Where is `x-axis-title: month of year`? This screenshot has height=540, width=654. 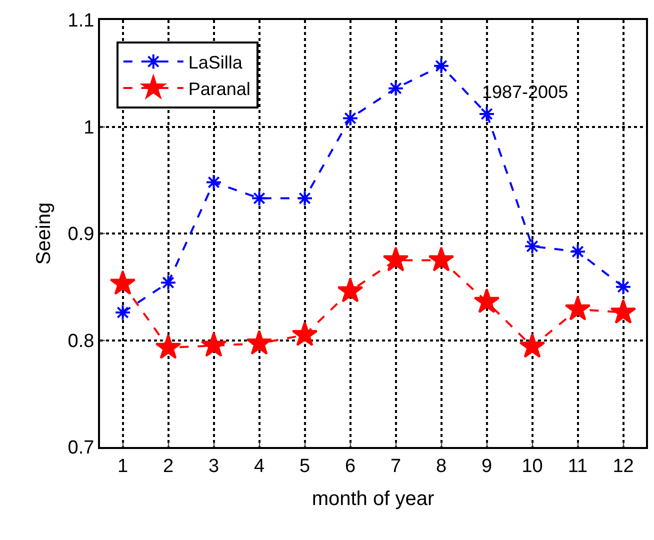
x-axis-title: month of year is located at coordinates (373, 499).